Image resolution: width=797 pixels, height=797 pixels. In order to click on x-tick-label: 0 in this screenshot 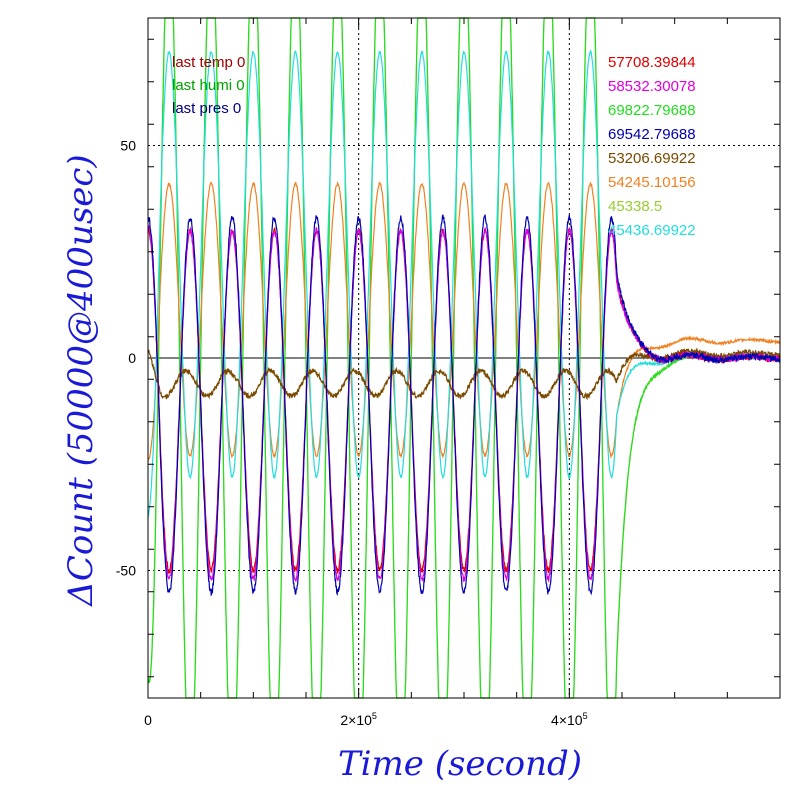, I will do `click(148, 720)`.